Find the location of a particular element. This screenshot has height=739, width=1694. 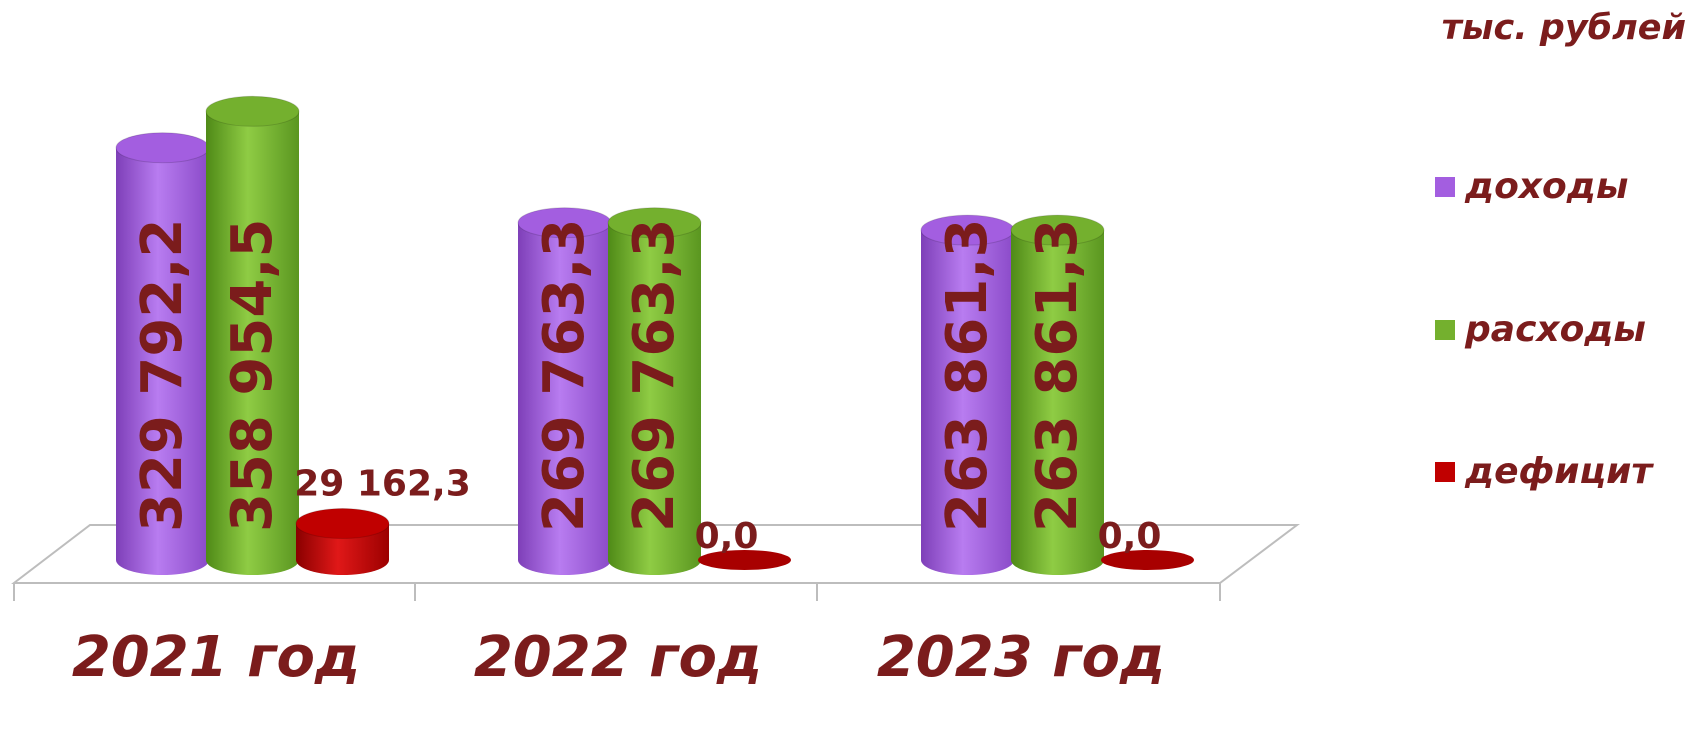

legend: доходы расходы дефицит is located at coordinates (1562, 367).